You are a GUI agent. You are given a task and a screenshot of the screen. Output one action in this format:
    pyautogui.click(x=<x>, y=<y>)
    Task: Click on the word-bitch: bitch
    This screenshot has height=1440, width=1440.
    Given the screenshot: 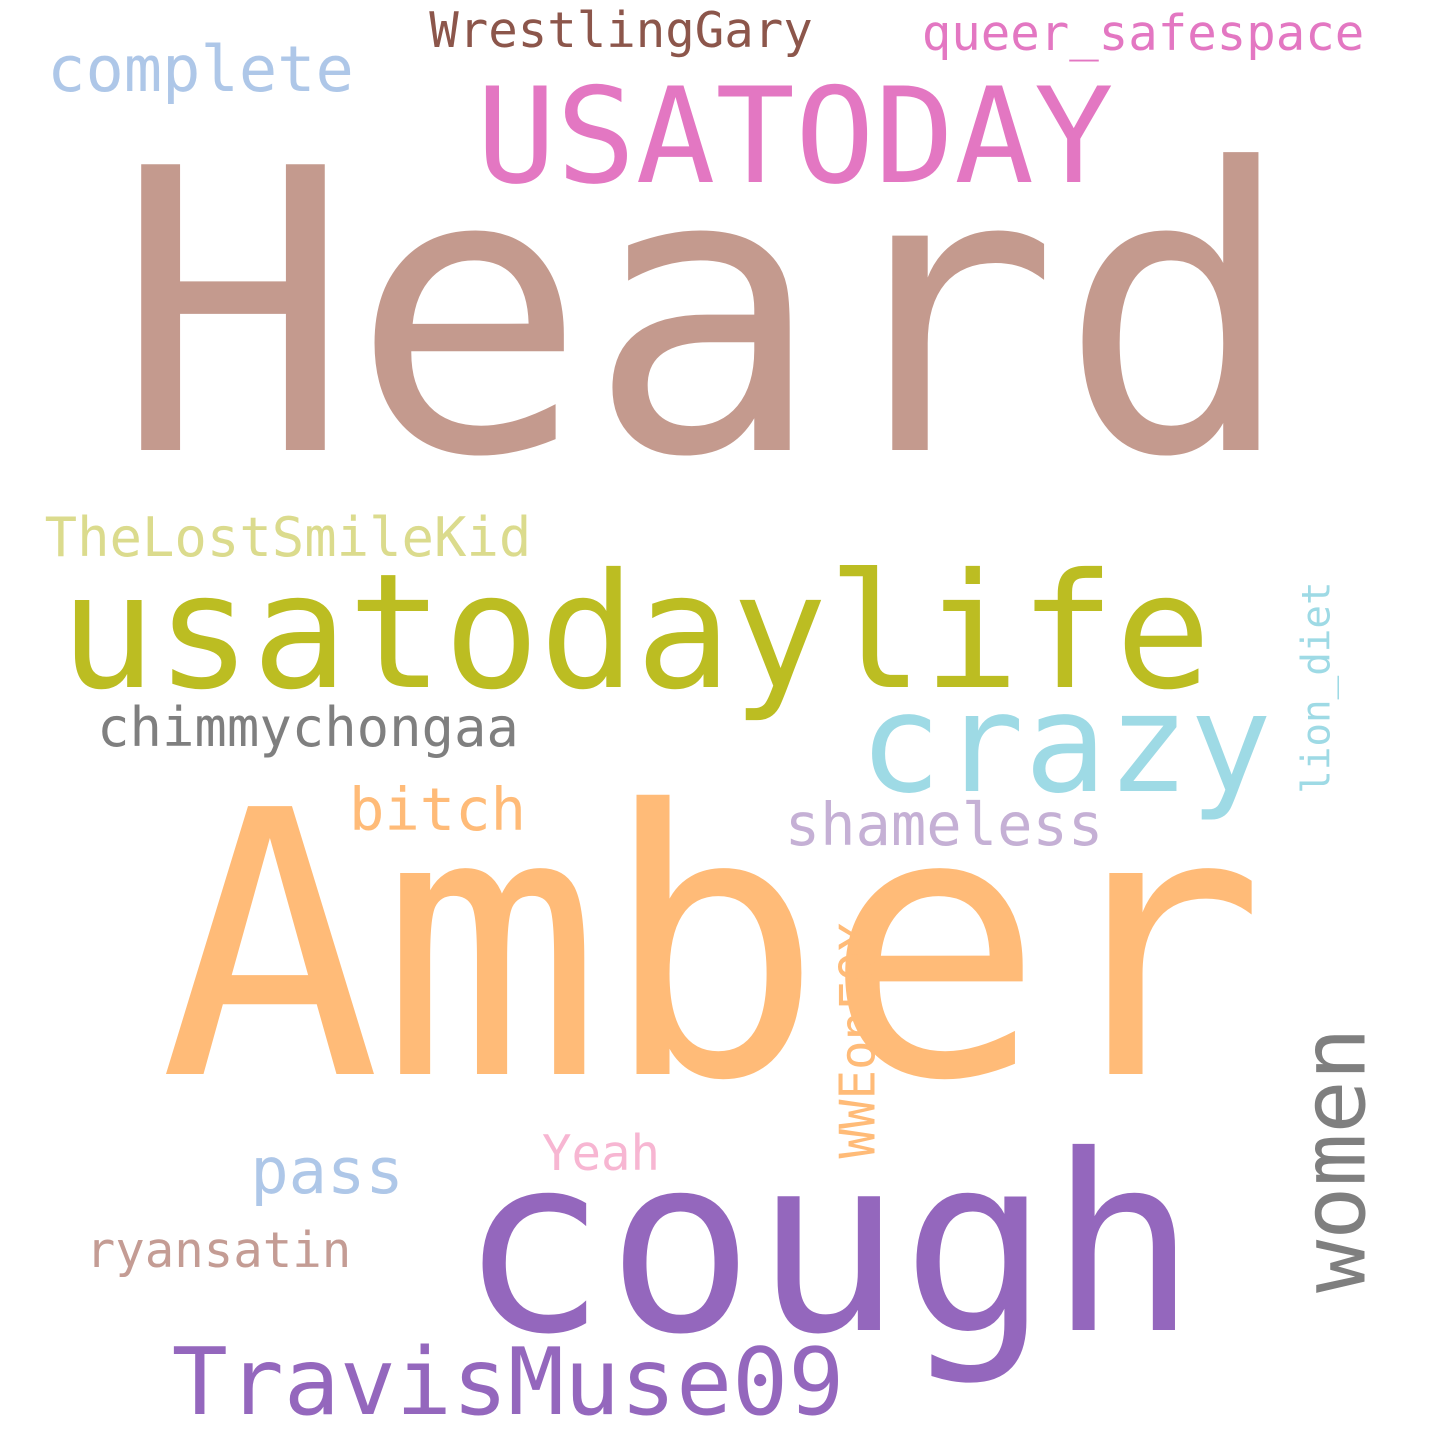 What is the action you would take?
    pyautogui.click(x=437, y=809)
    